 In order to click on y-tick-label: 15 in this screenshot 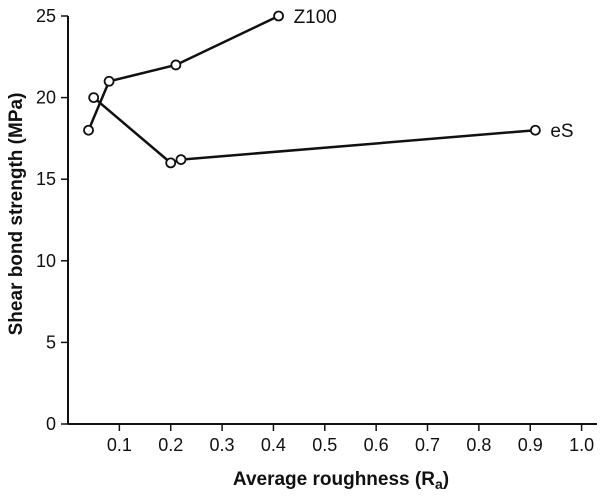, I will do `click(46, 179)`.